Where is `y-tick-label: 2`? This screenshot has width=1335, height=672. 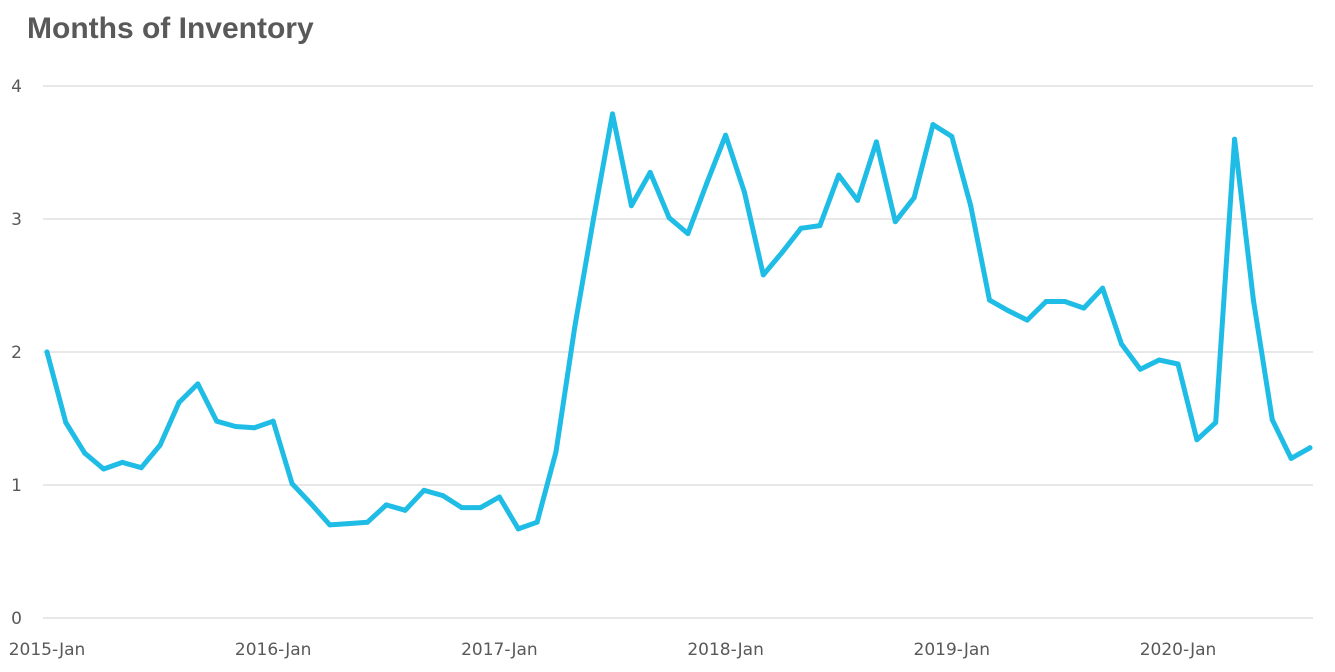
y-tick-label: 2 is located at coordinates (16, 353).